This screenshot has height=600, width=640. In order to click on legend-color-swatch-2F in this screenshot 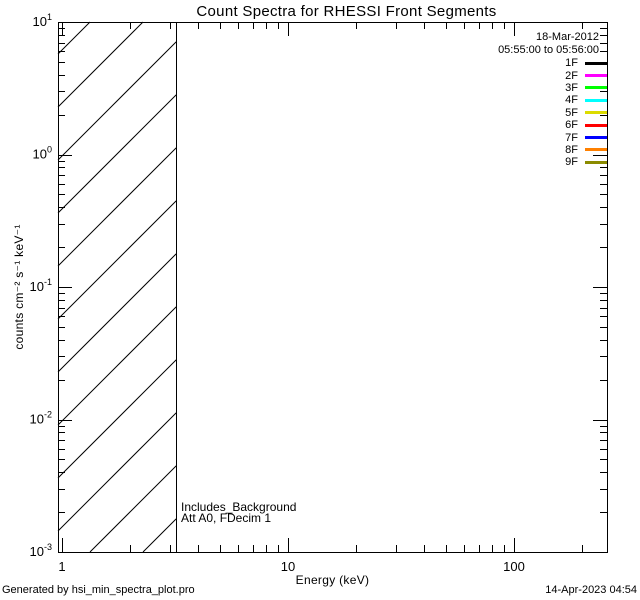, I will do `click(596, 76)`.